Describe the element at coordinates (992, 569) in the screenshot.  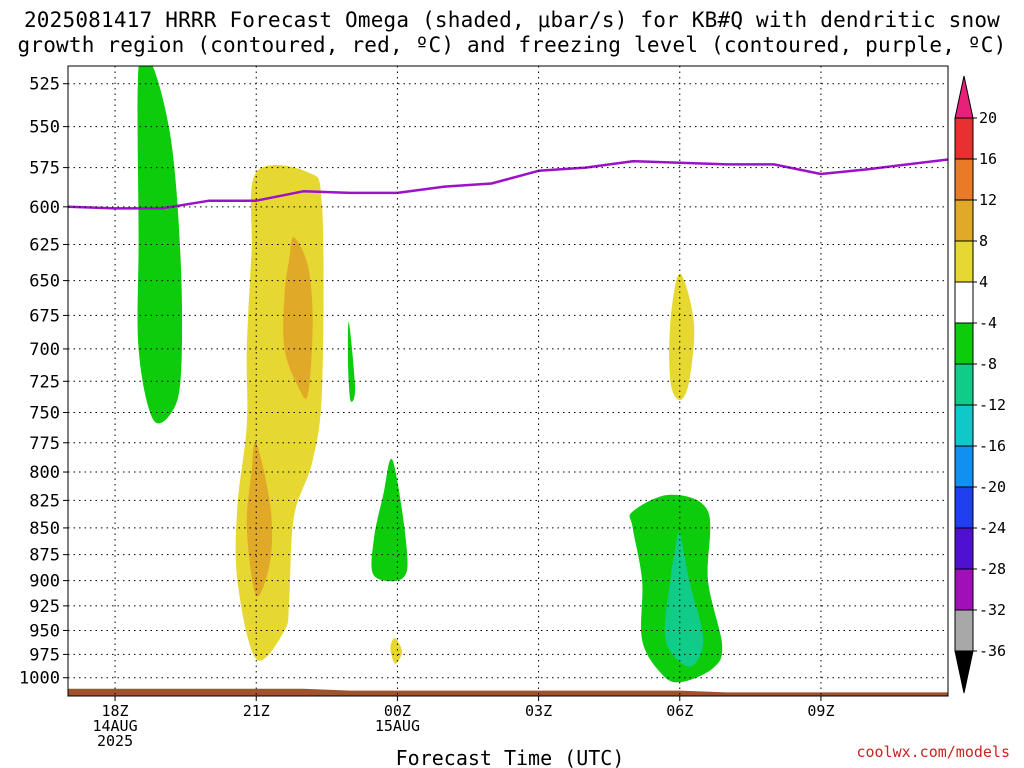
I see `colorbar-label: -28` at that location.